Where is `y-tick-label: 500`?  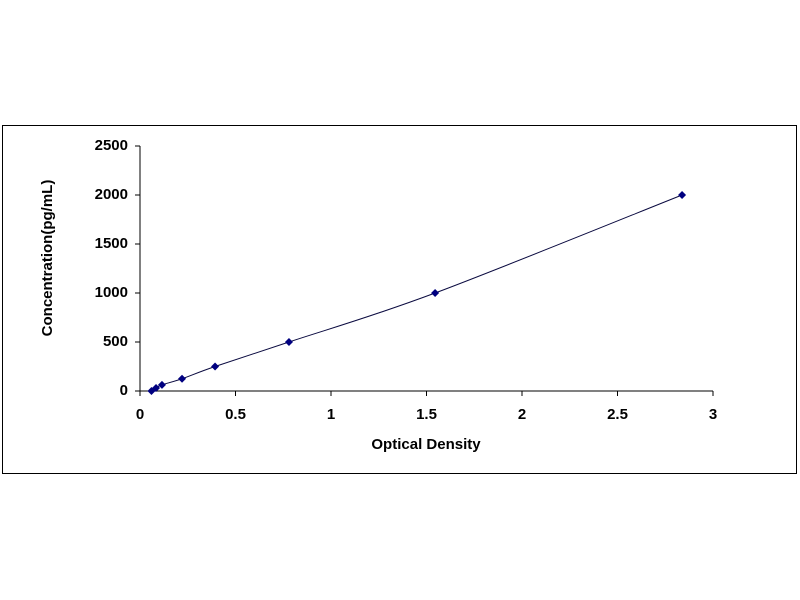 y-tick-label: 500 is located at coordinates (115, 341).